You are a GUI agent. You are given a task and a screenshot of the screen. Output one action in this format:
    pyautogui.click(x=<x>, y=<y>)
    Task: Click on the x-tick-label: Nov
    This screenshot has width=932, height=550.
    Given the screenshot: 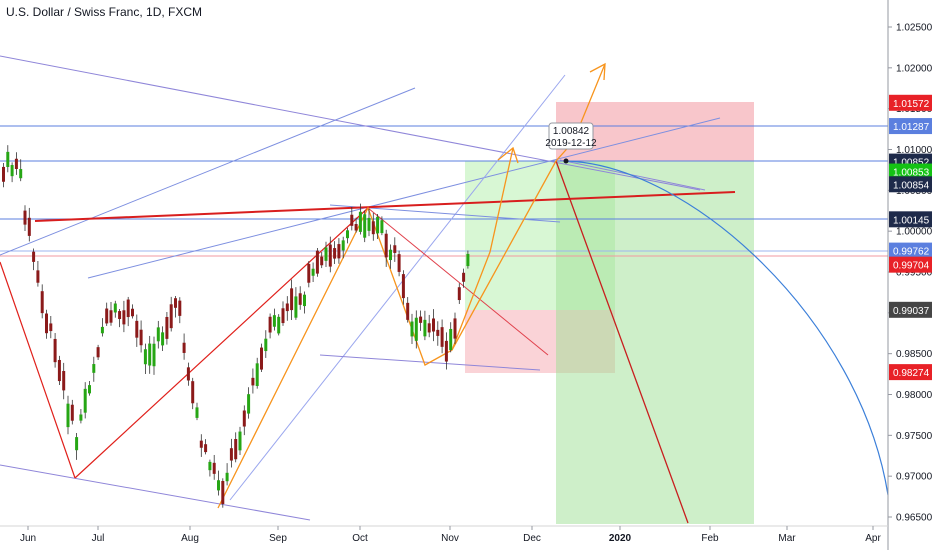 What is the action you would take?
    pyautogui.click(x=450, y=538)
    